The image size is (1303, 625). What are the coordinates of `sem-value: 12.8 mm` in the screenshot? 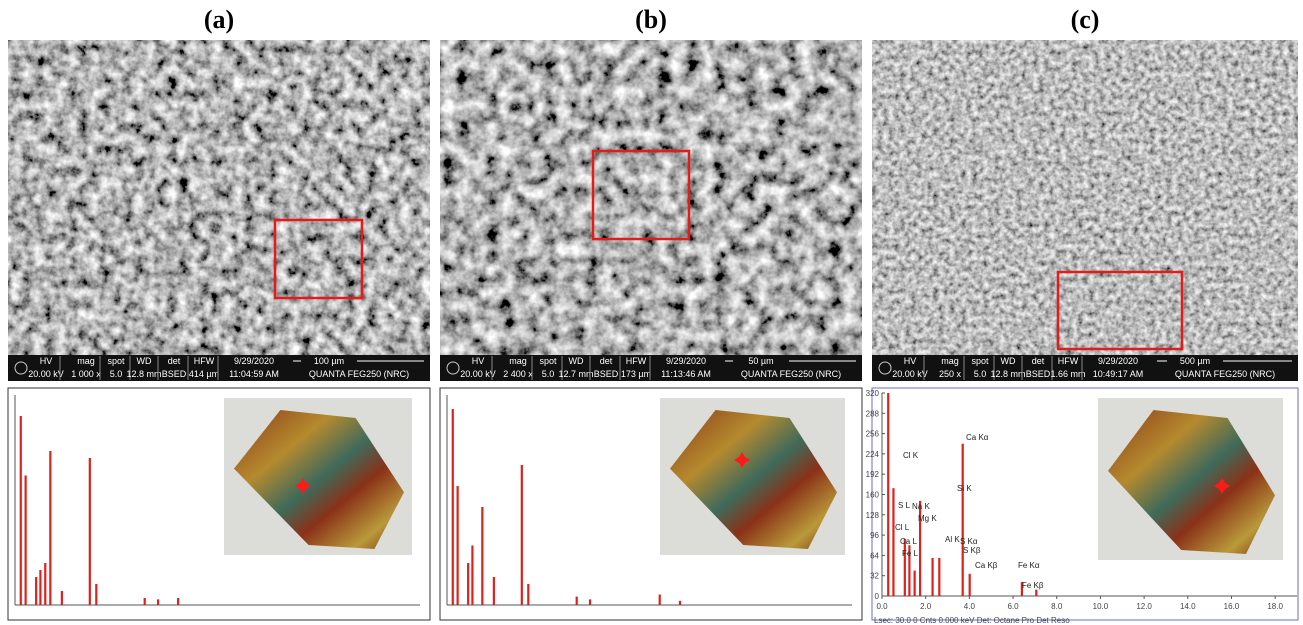 It's located at (143, 374).